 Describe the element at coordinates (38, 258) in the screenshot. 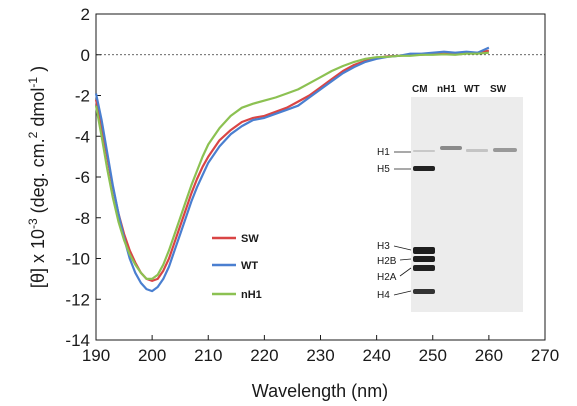

I see `y-axis-label-part1: [θ] x 10` at that location.